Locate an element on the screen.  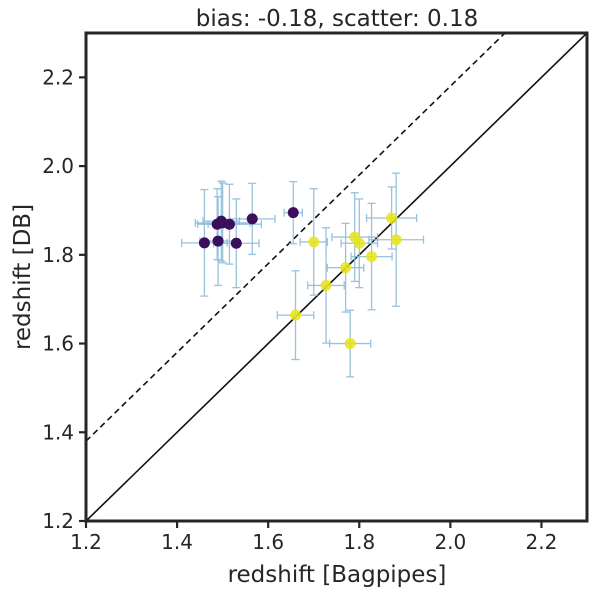
data-points is located at coordinates (300, 278).